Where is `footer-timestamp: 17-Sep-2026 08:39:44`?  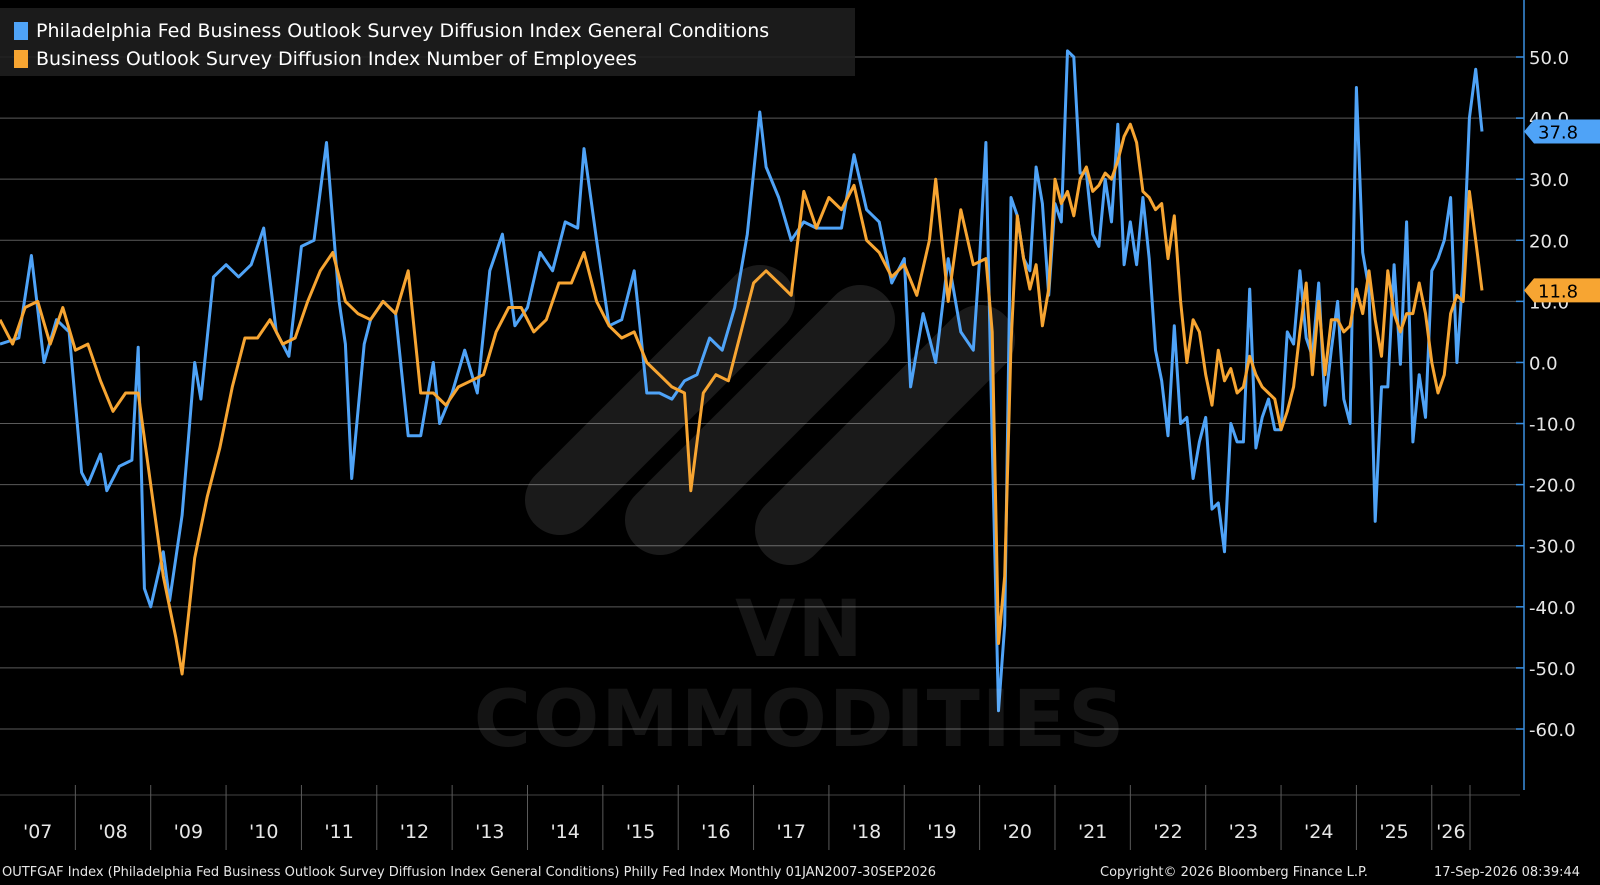 footer-timestamp: 17-Sep-2026 08:39:44 is located at coordinates (1507, 872).